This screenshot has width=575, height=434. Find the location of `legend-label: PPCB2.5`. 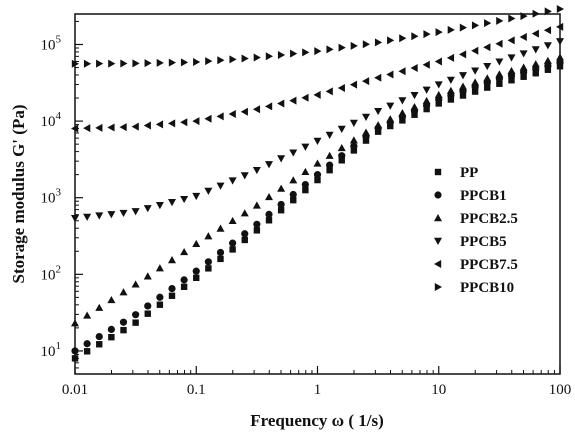

legend-label: PPCB2.5 is located at coordinates (489, 219).